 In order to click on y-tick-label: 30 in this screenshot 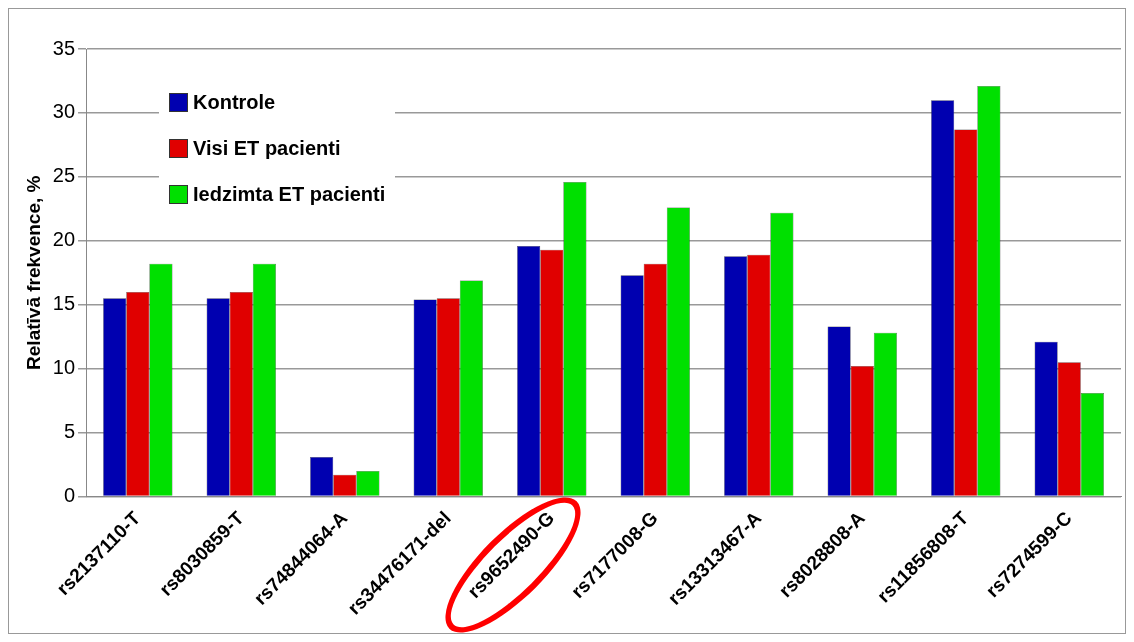, I will do `click(64, 111)`.